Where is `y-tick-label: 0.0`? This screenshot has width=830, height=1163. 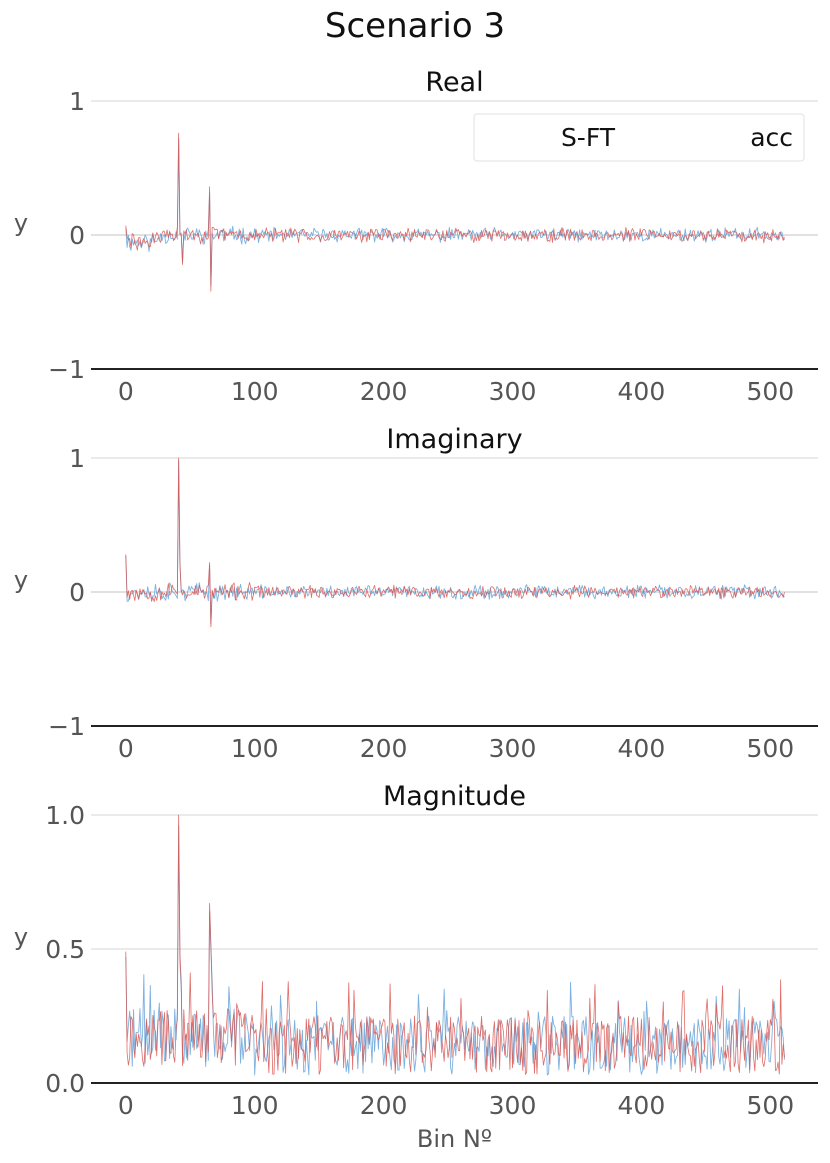 y-tick-label: 0.0 is located at coordinates (65, 1083).